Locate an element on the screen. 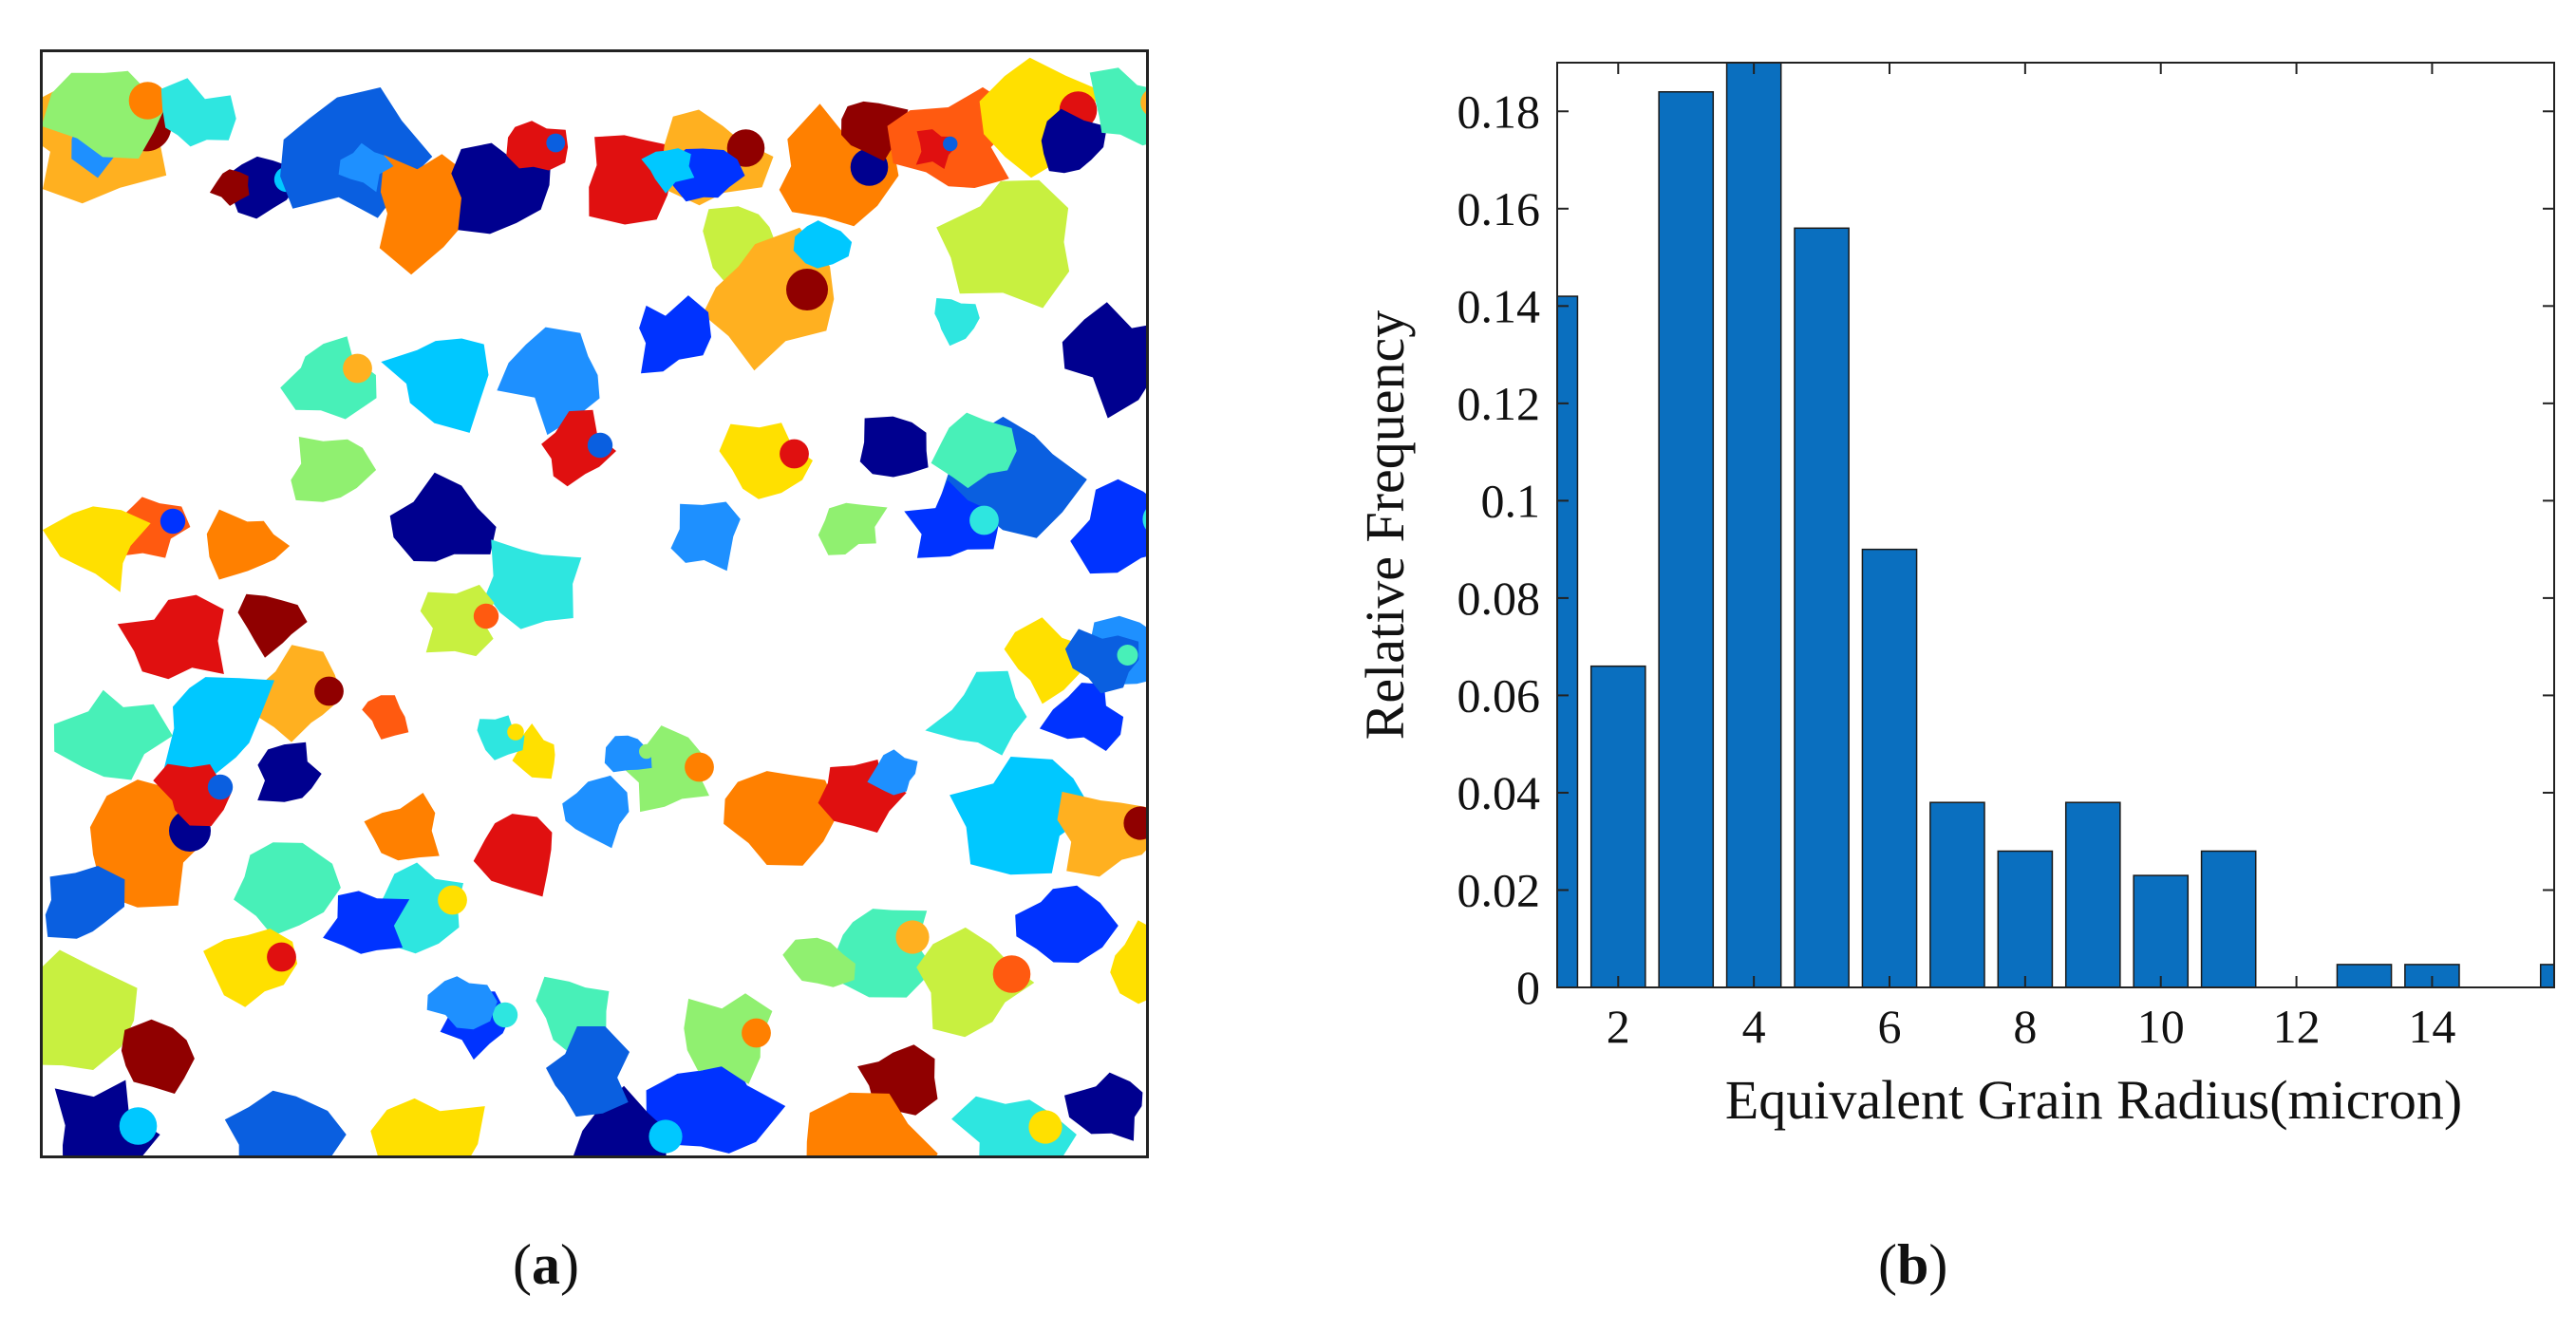  caption-a-close: ) is located at coordinates (569, 1264).